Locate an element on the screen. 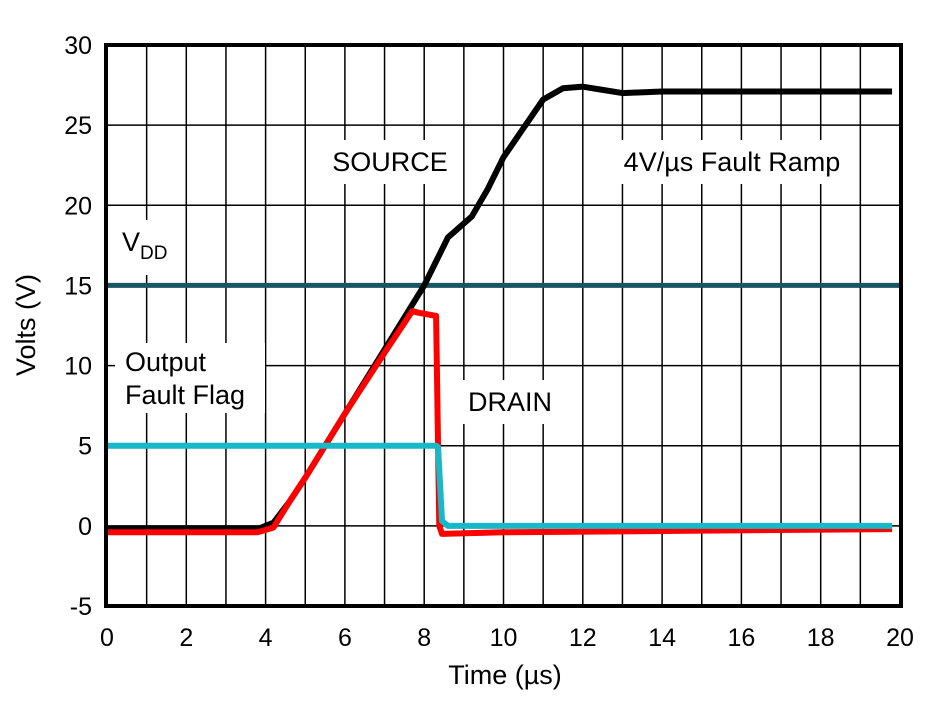 The width and height of the screenshot is (940, 706). y-tick-label: 30 is located at coordinates (78, 46).